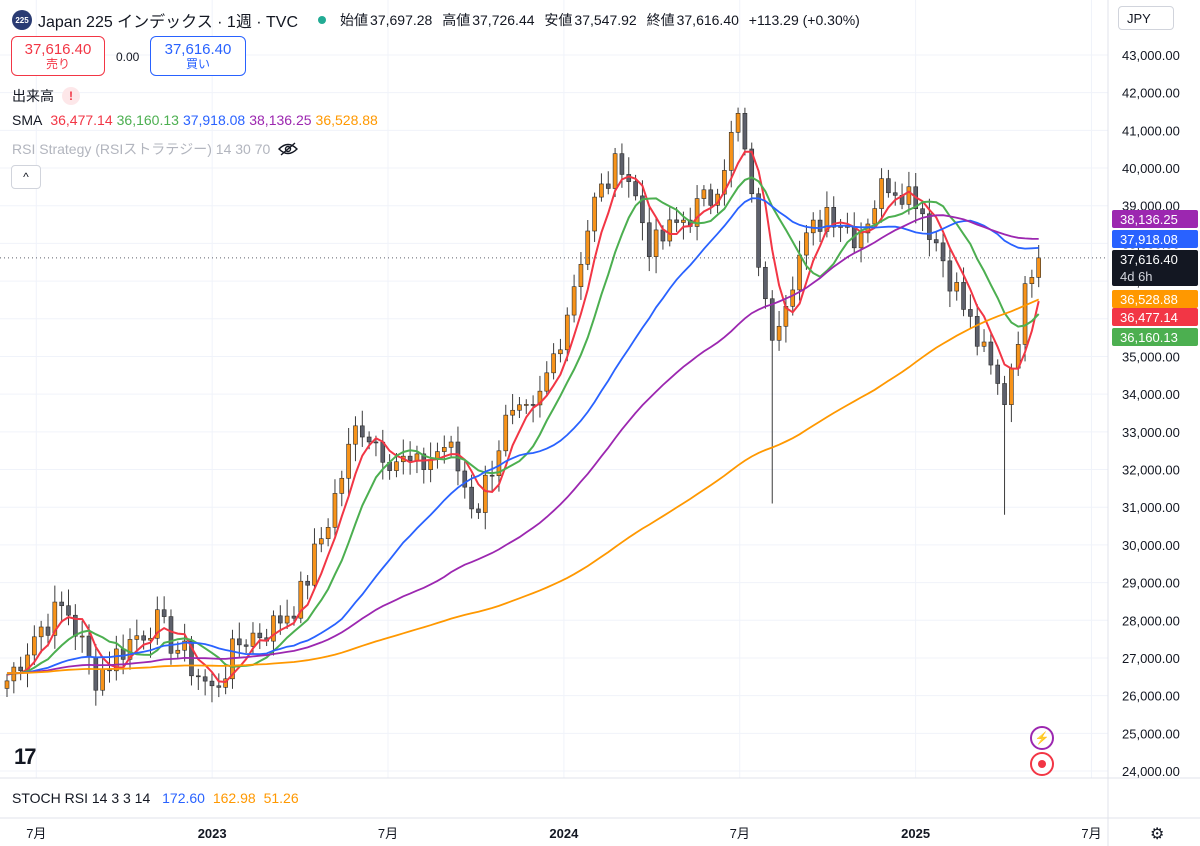 This screenshot has height=846, width=1200. What do you see at coordinates (1151, 55) in the screenshot?
I see `y-tick-label: 43,000.00` at bounding box center [1151, 55].